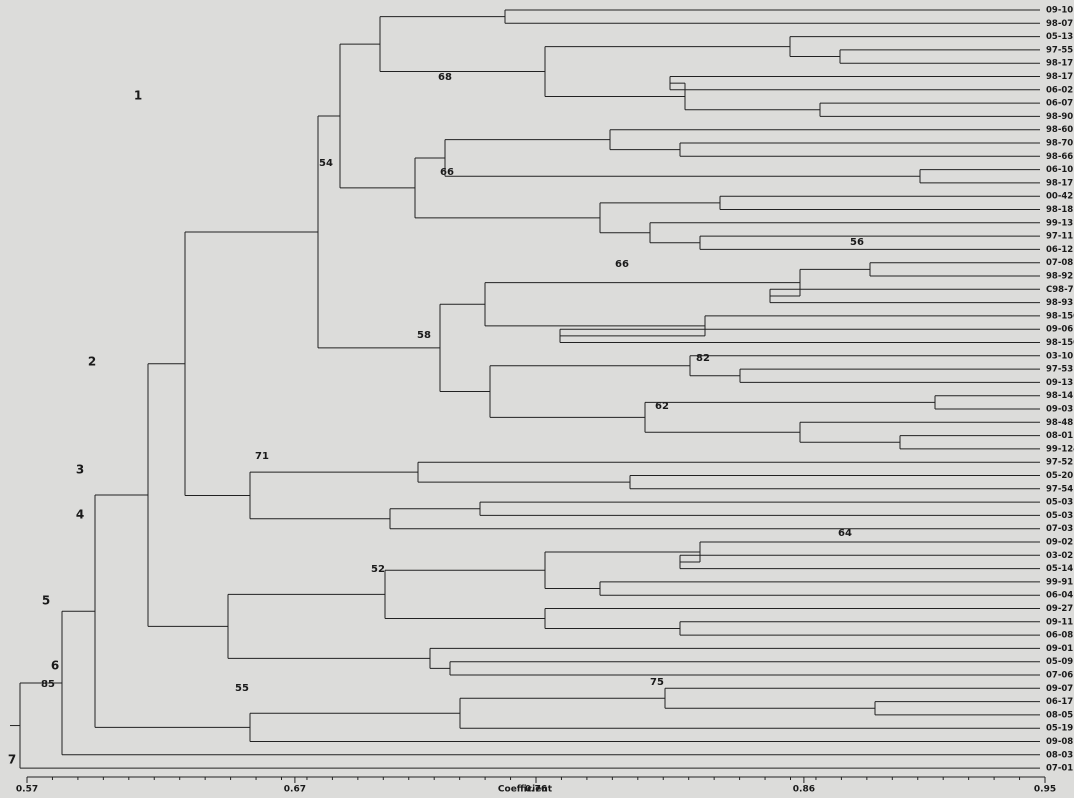 The height and width of the screenshot is (798, 1074). Describe the element at coordinates (1059, 197) in the screenshot. I see `leaf-label: 00-42` at that location.